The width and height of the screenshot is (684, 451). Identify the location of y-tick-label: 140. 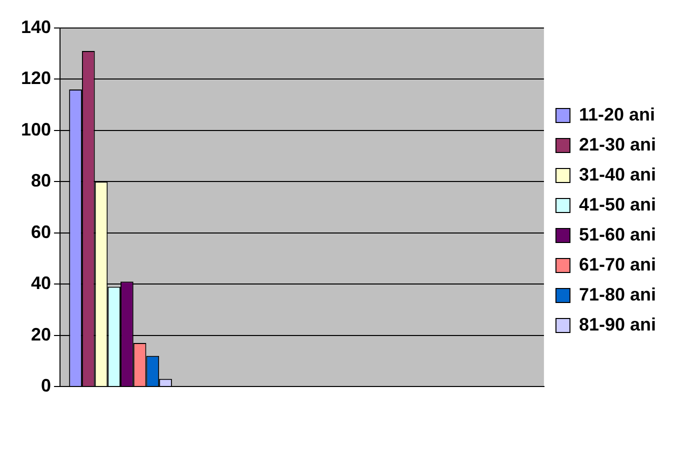
(36, 26).